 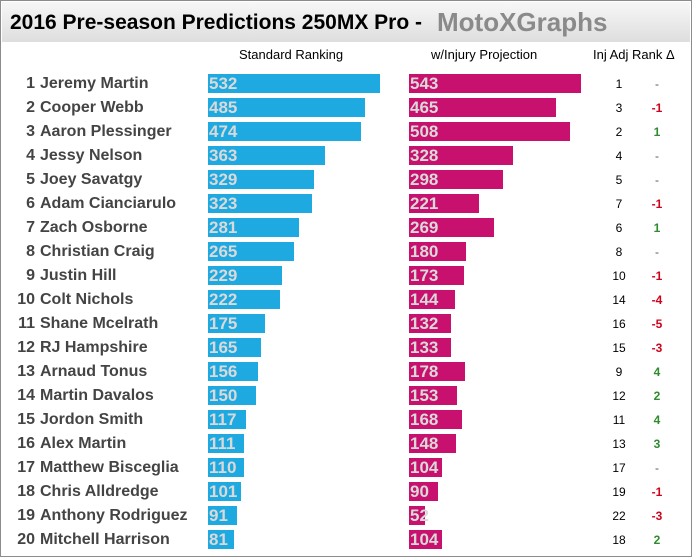 What do you see at coordinates (657, 516) in the screenshot?
I see `rank-delta: -3` at bounding box center [657, 516].